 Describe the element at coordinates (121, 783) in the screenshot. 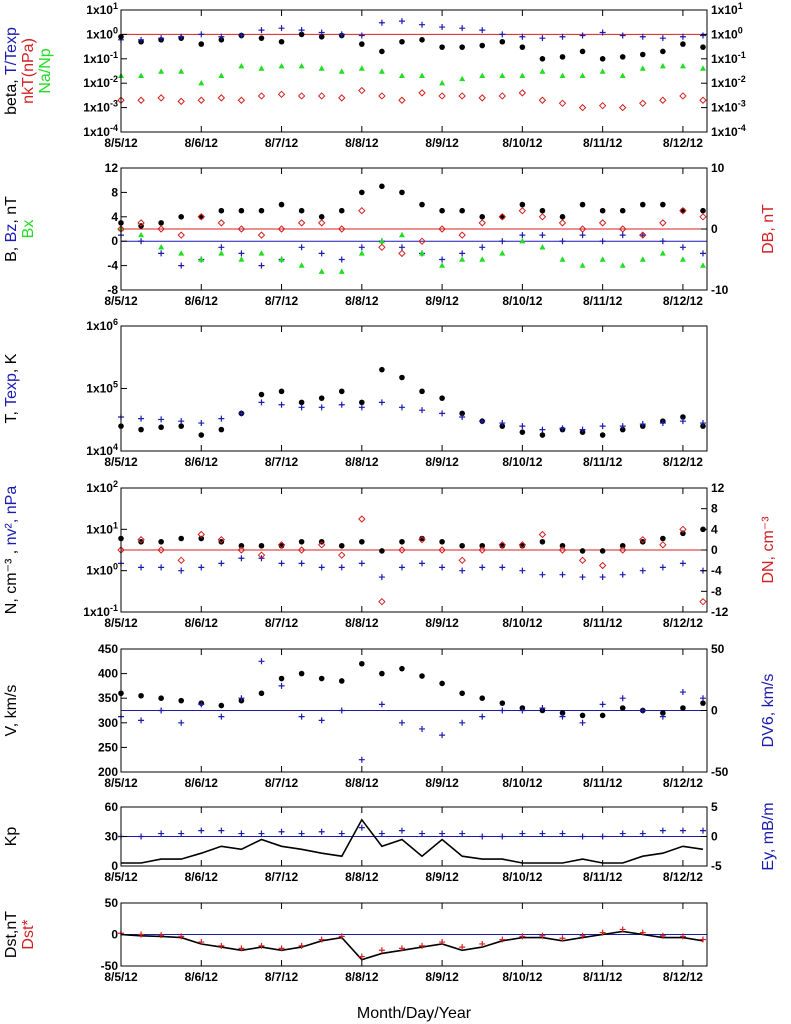

I see `x-tick-label: 8/5/12` at that location.